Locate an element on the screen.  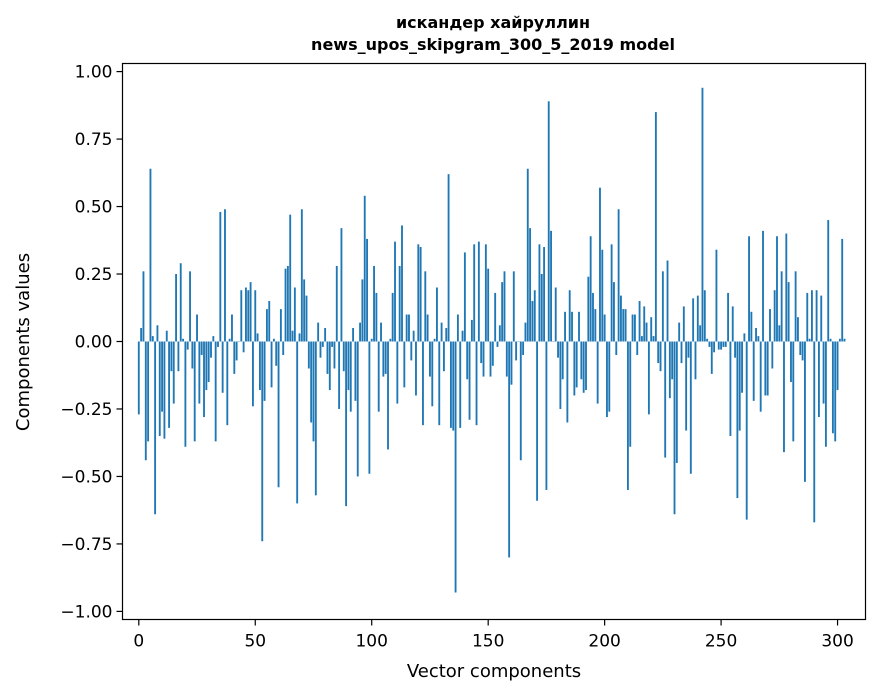
x-tick-label: 100 is located at coordinates (371, 642).